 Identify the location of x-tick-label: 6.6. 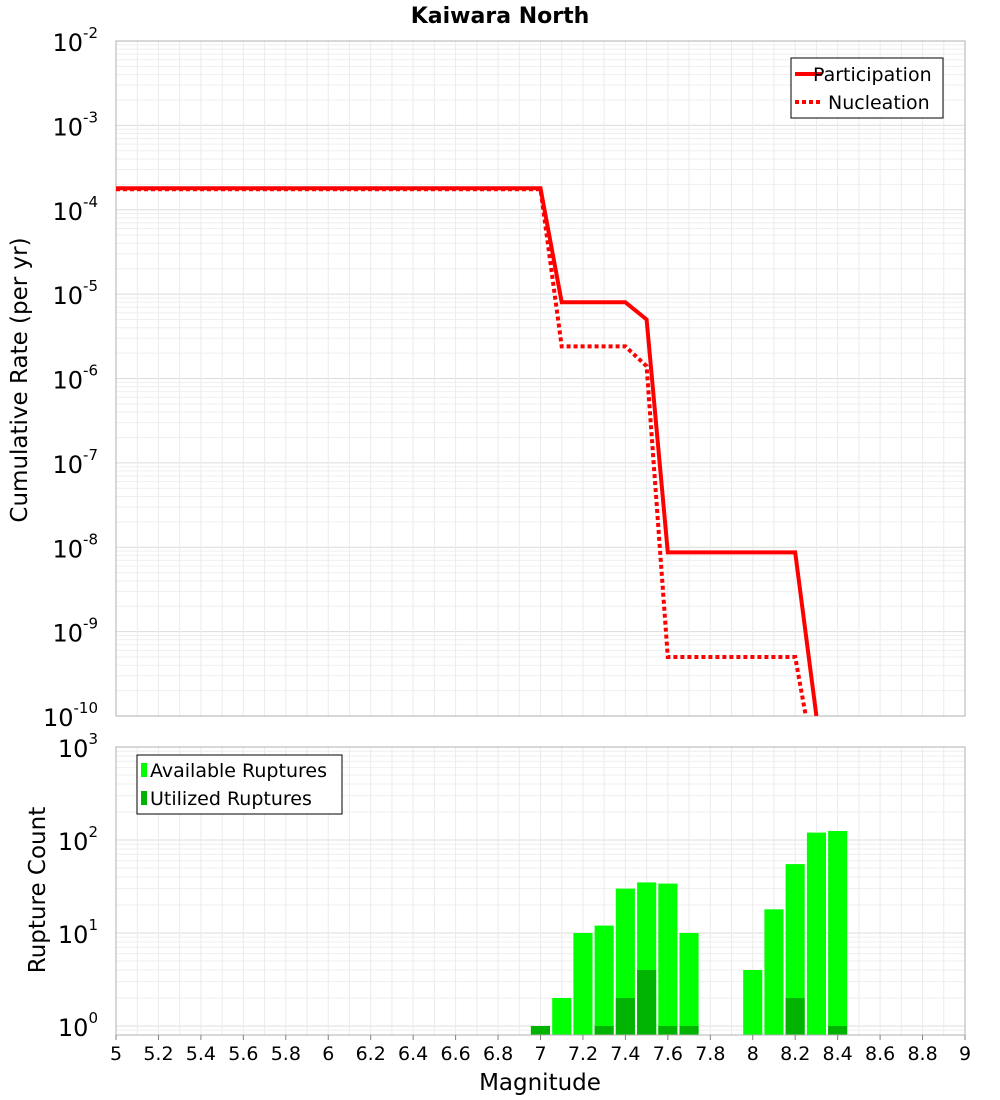
(455, 1054).